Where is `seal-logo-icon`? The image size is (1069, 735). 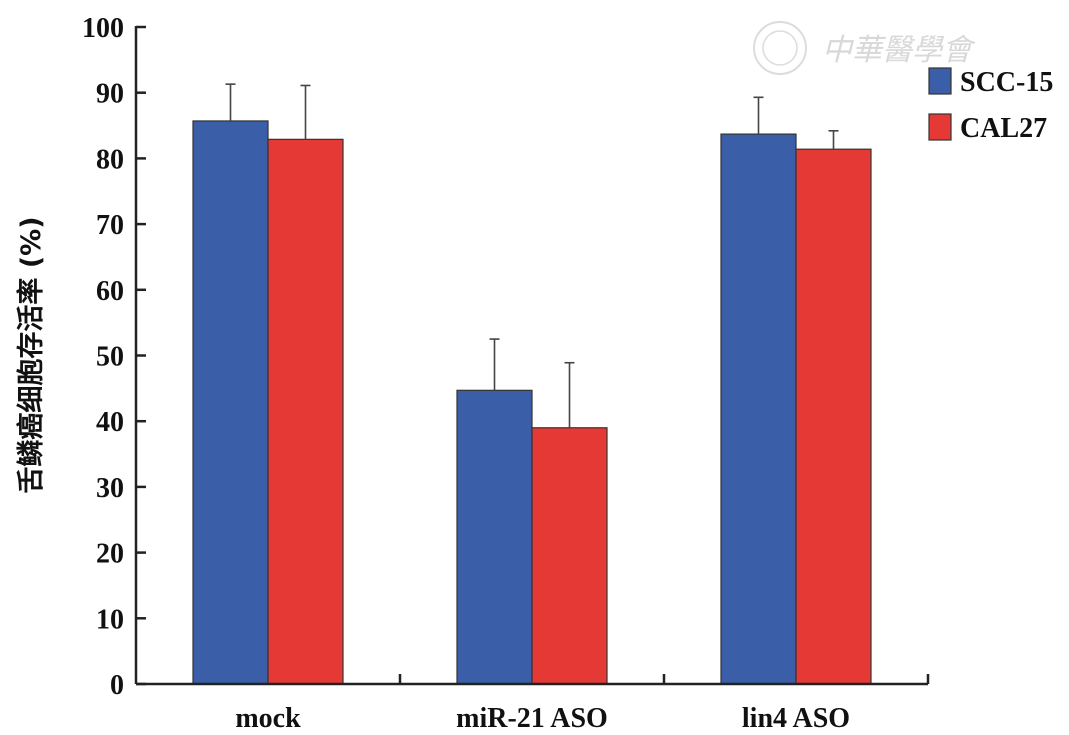
seal-logo-icon is located at coordinates (780, 48).